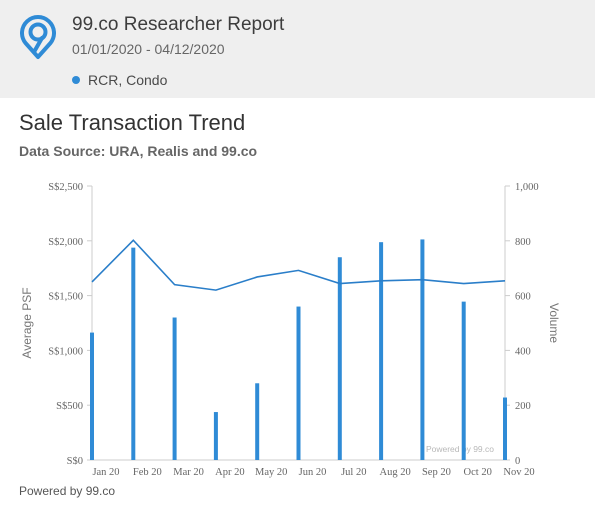  I want to click on report-date-range: 01/01/2020 - 04/12/2020, so click(148, 49).